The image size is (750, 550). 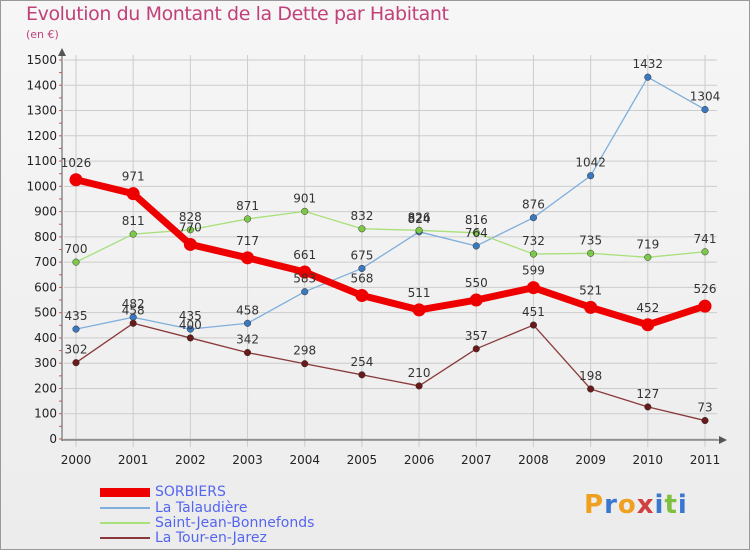 I want to click on data-label: 1432, so click(x=648, y=64).